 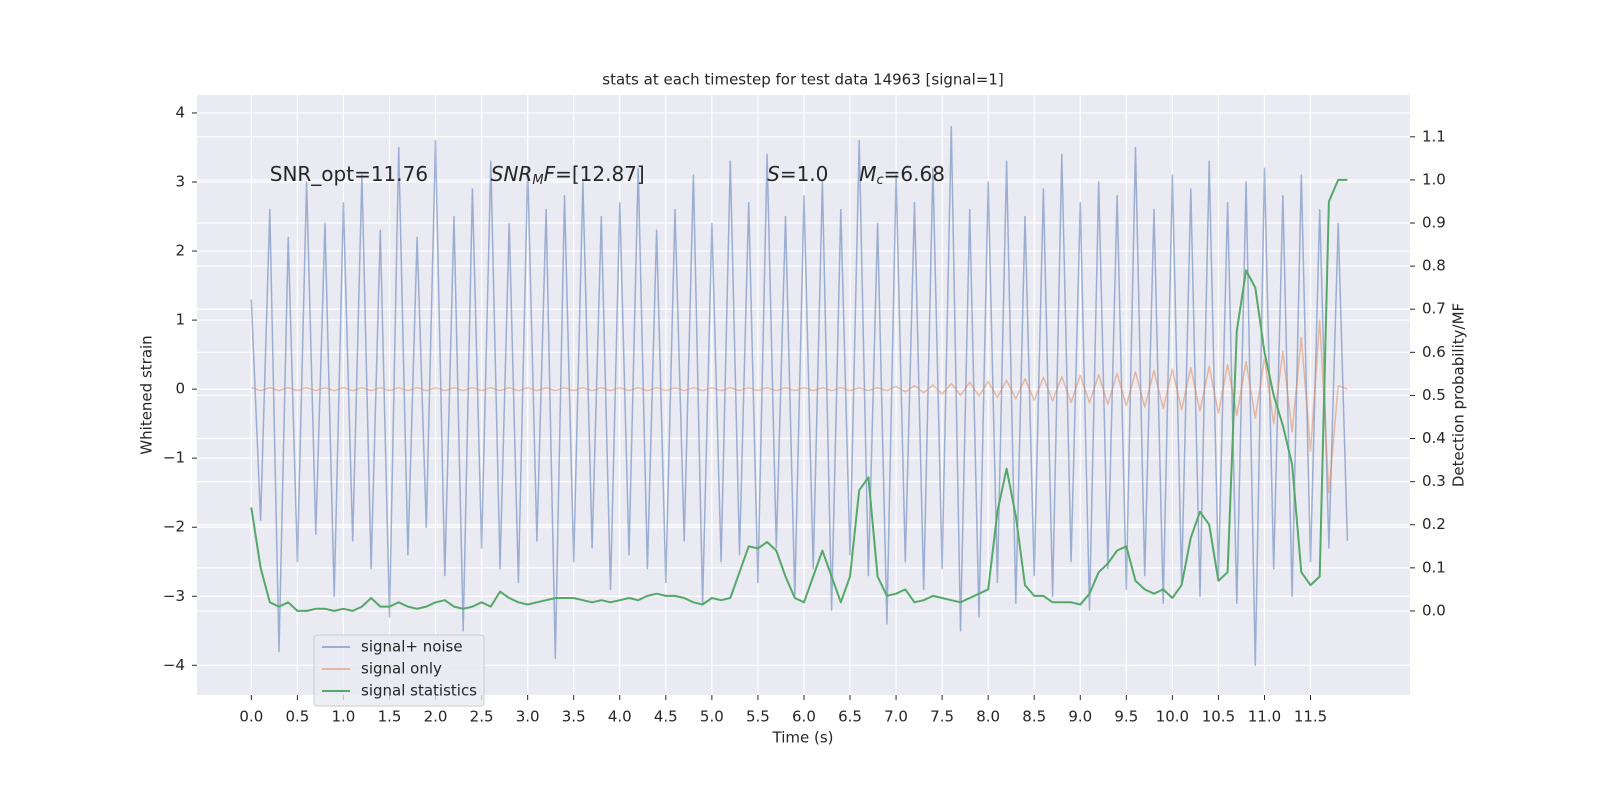 I want to click on x-tick-label: 1.0, so click(x=344, y=717).